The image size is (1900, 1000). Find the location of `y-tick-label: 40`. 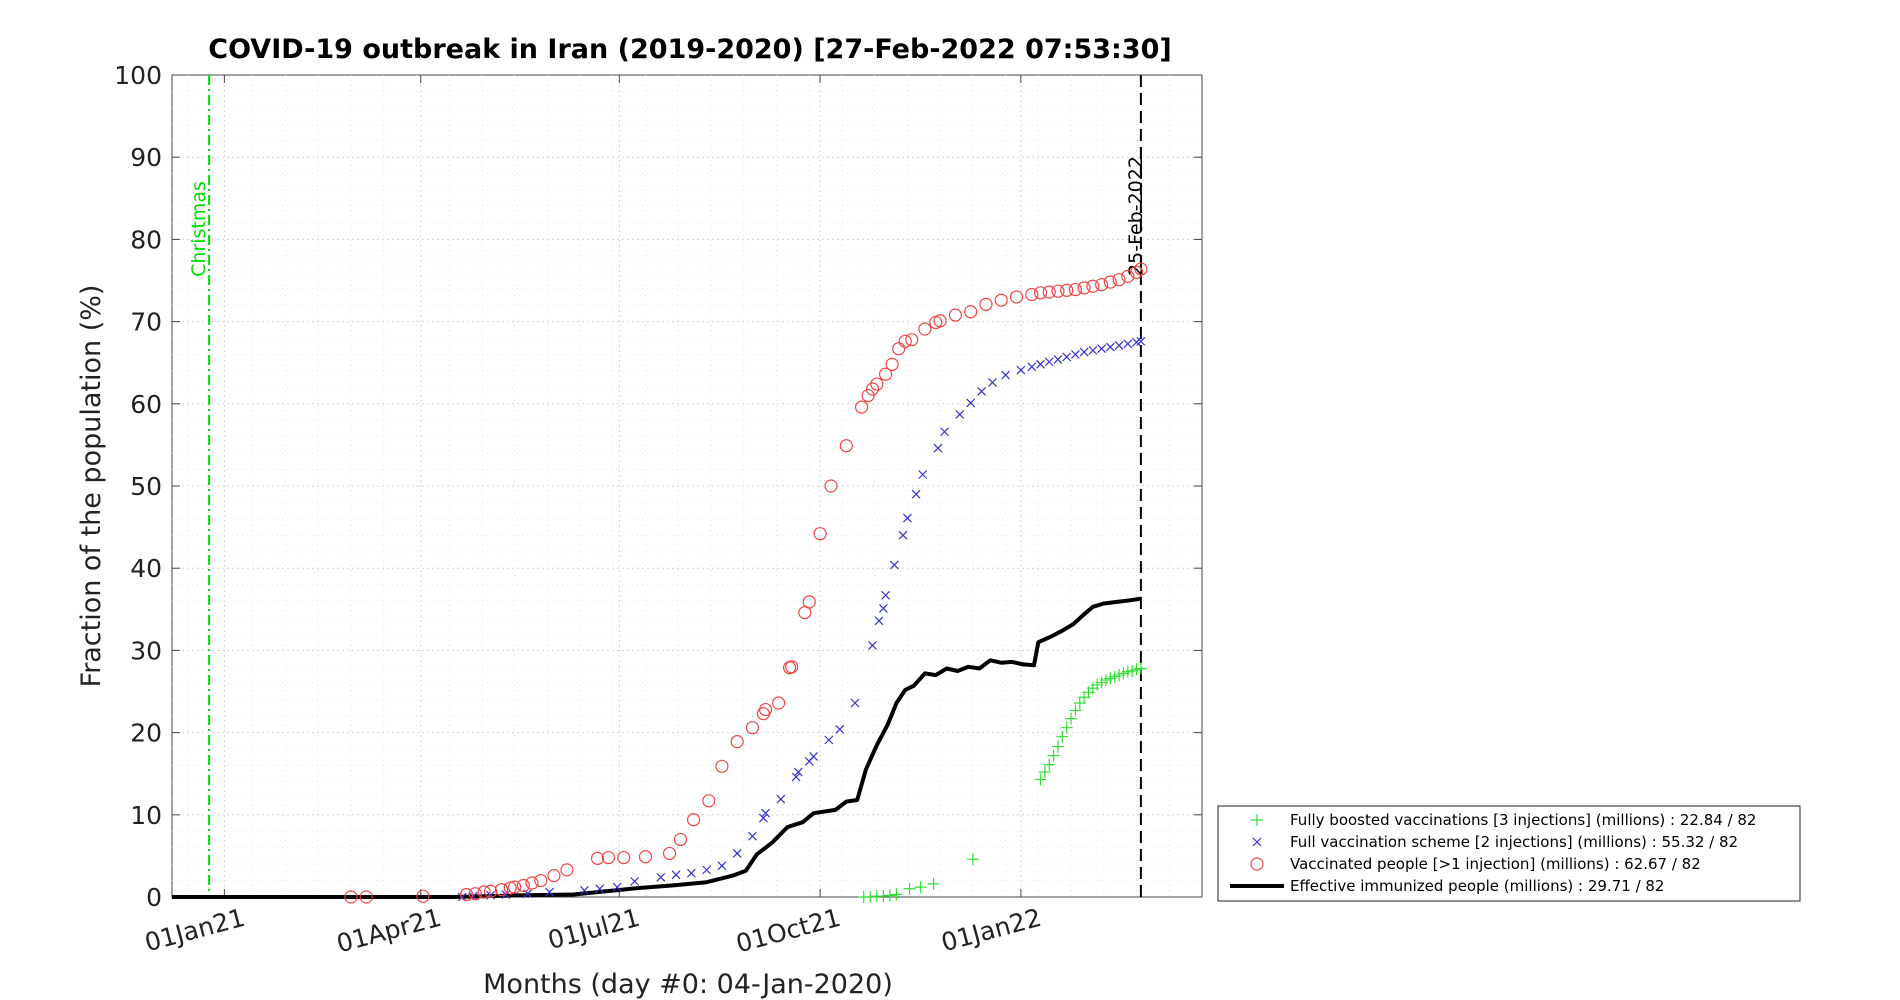

y-tick-label: 40 is located at coordinates (146, 568).